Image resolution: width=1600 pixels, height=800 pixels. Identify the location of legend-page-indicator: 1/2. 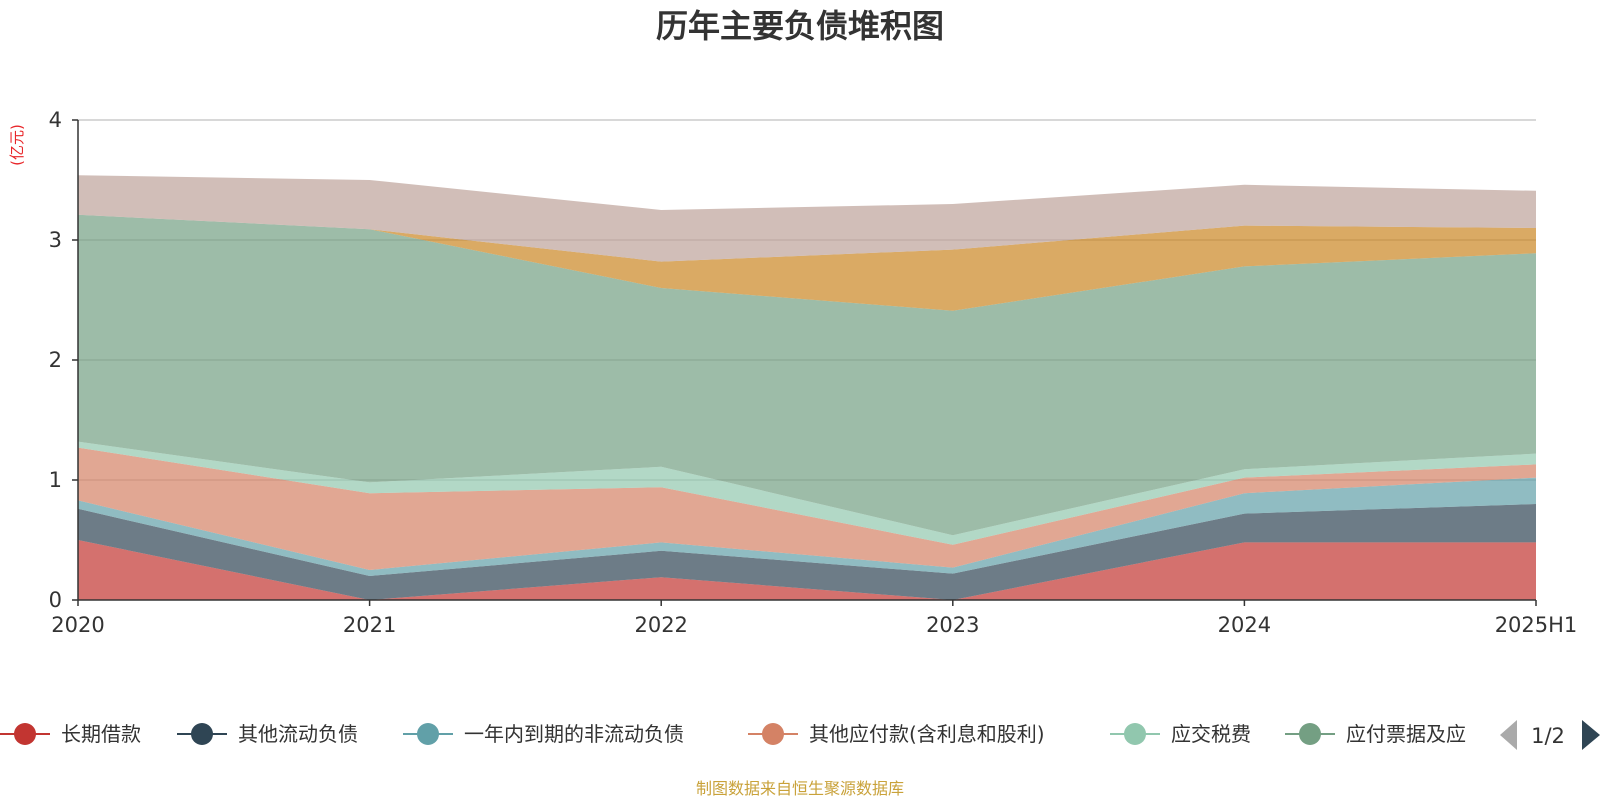
(1548, 736).